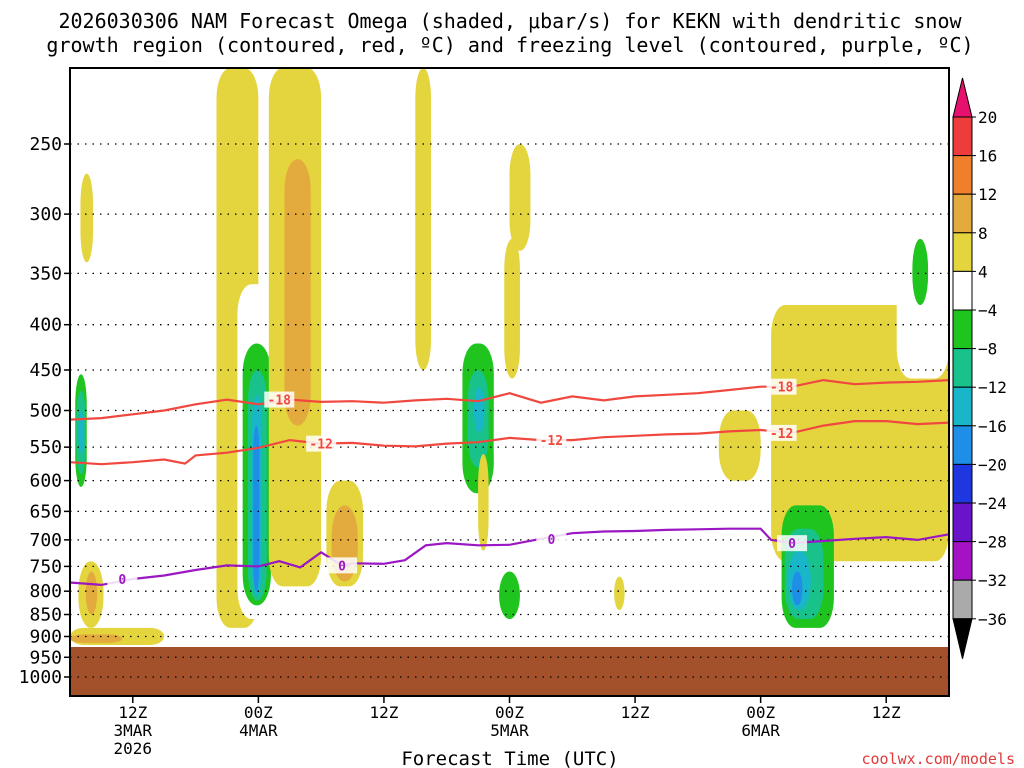  What do you see at coordinates (45, 615) in the screenshot?
I see `pressure-tick-label: 850` at bounding box center [45, 615].